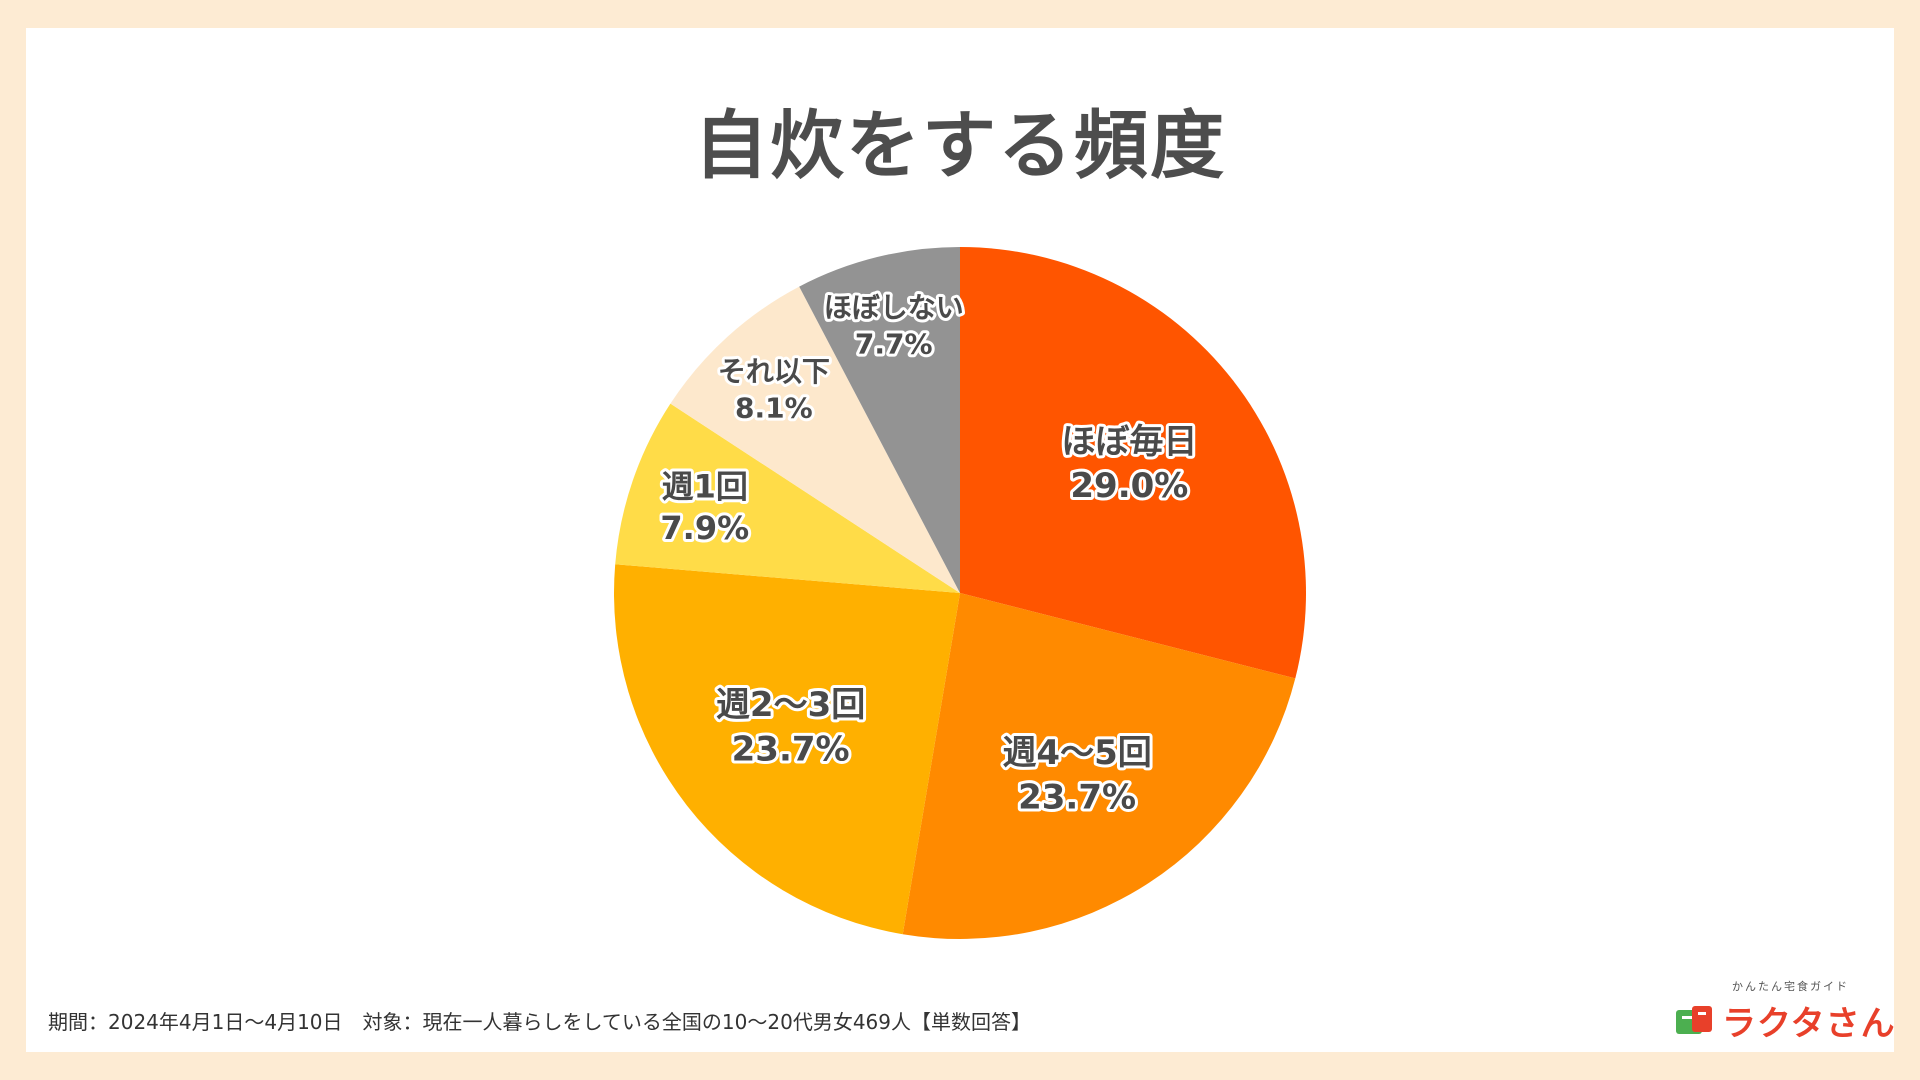 The image size is (1920, 1080). I want to click on slice-category-label-5: それ以下, so click(774, 371).